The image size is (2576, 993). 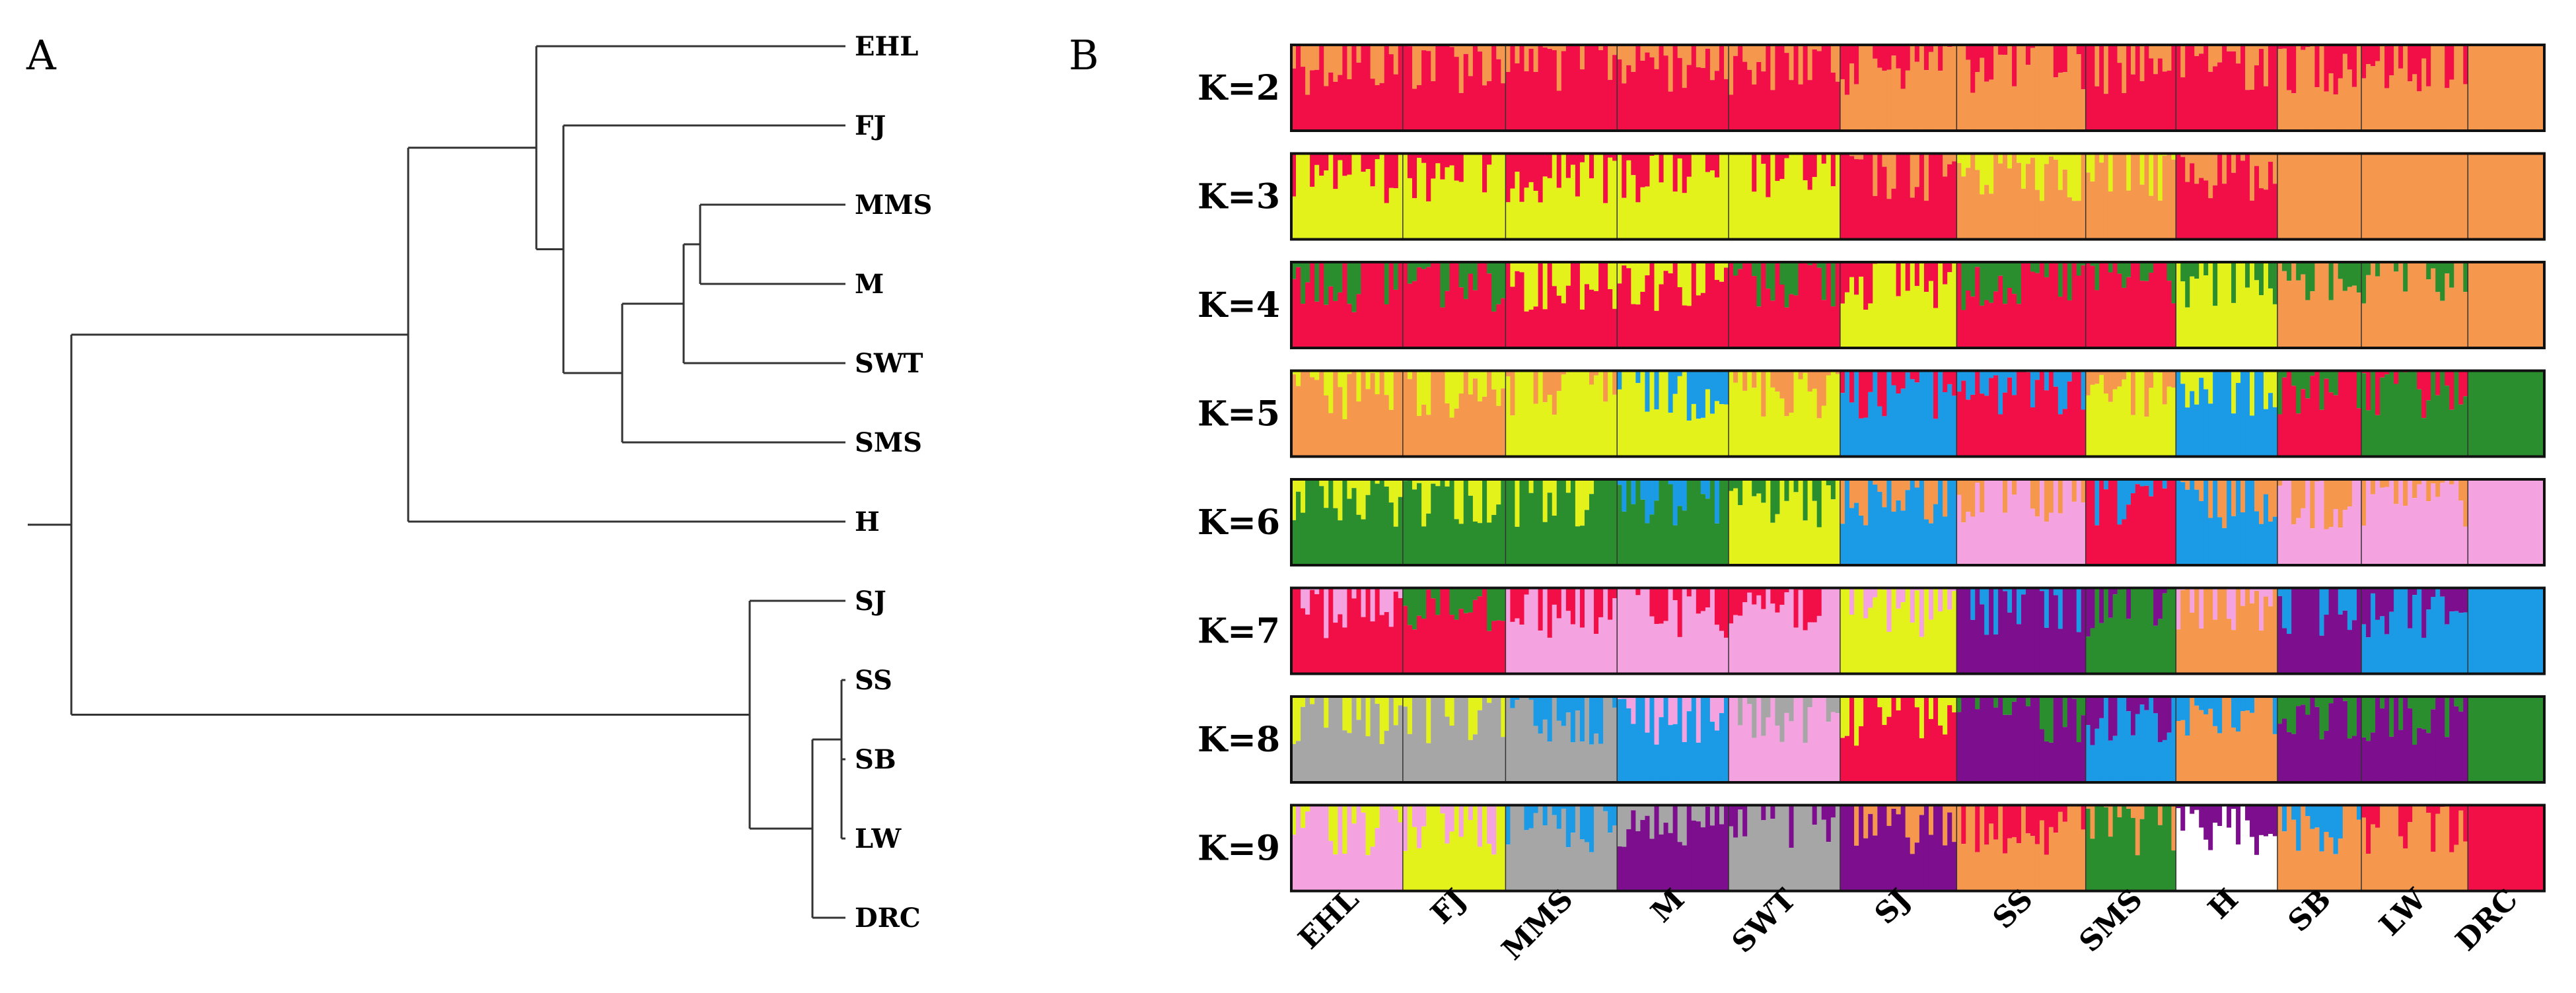 I want to click on k-row: K=5, so click(x=1872, y=413).